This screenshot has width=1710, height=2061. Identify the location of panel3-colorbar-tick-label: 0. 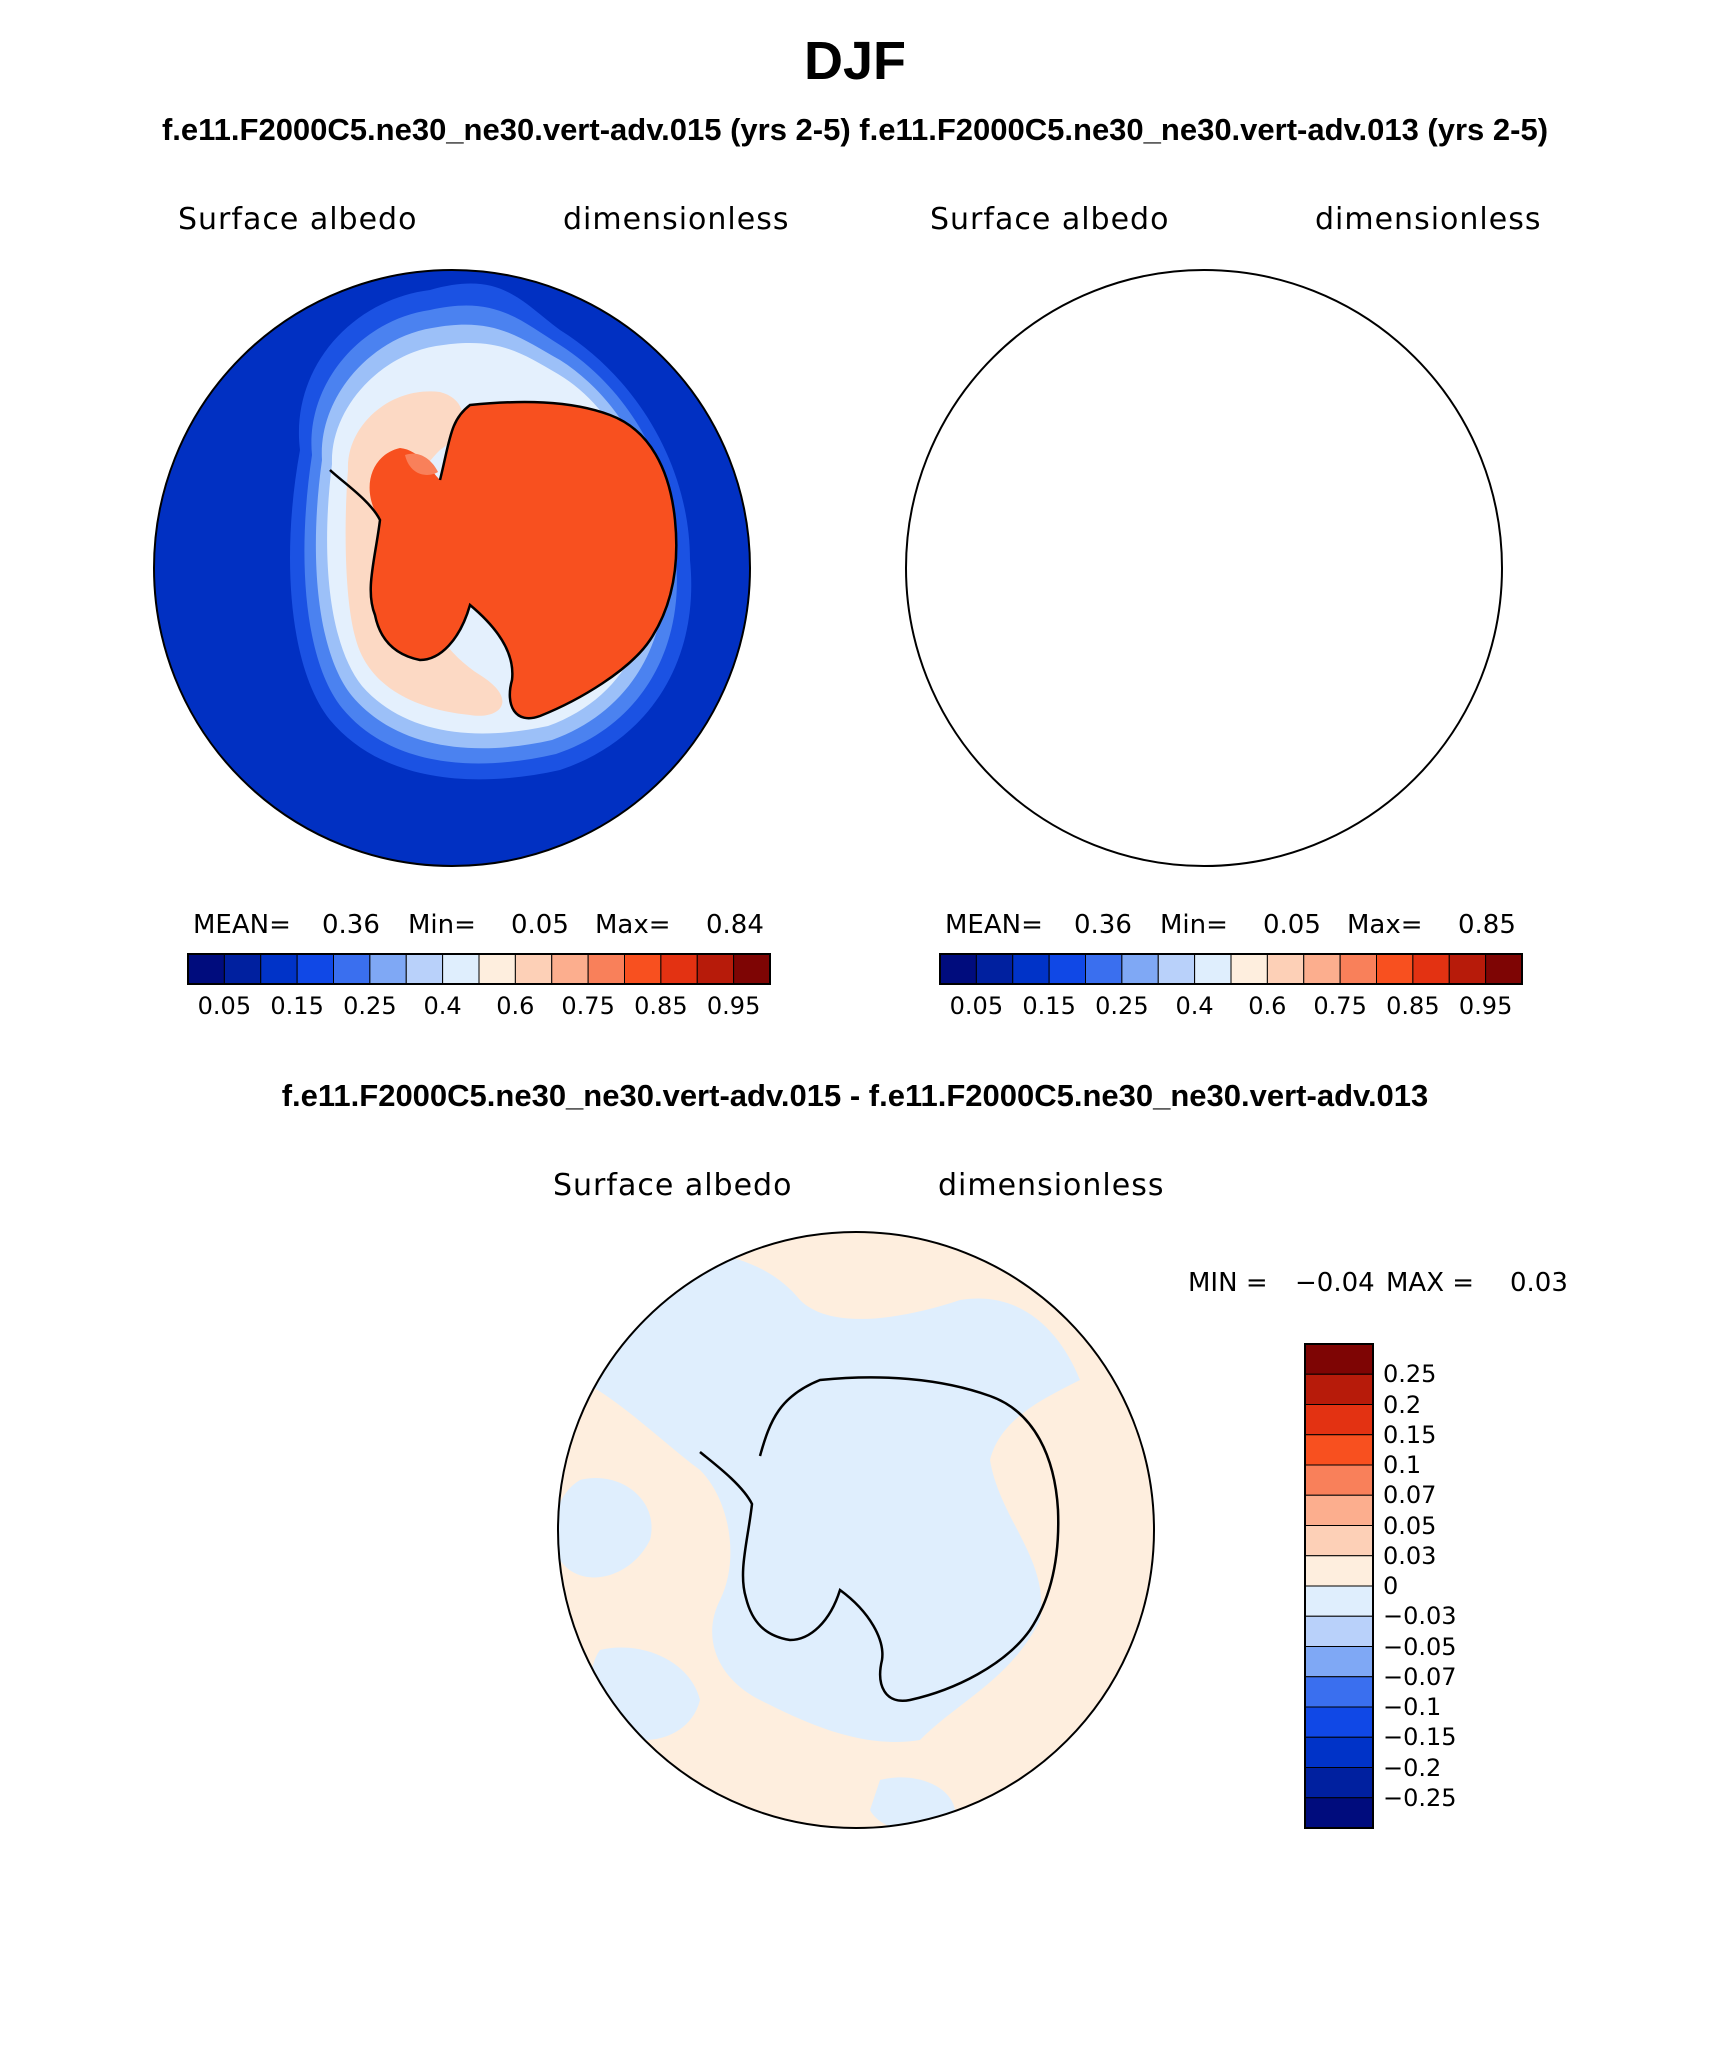
(1391, 1586).